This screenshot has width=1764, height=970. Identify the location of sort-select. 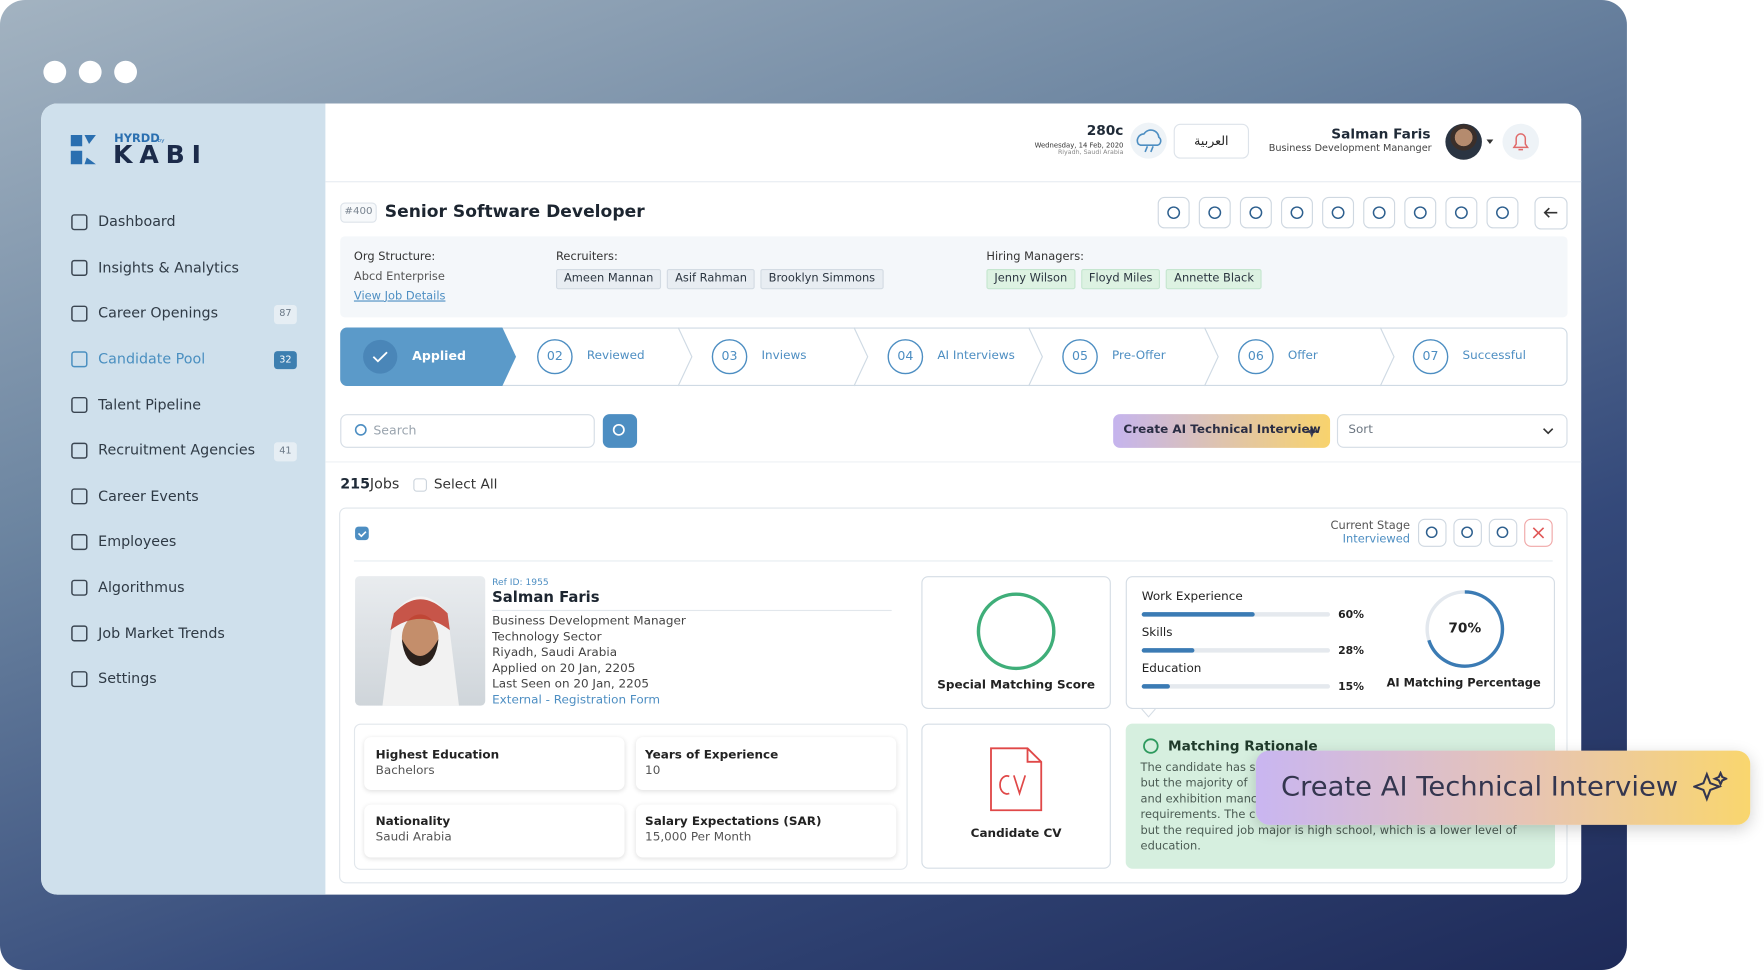
(1452, 431).